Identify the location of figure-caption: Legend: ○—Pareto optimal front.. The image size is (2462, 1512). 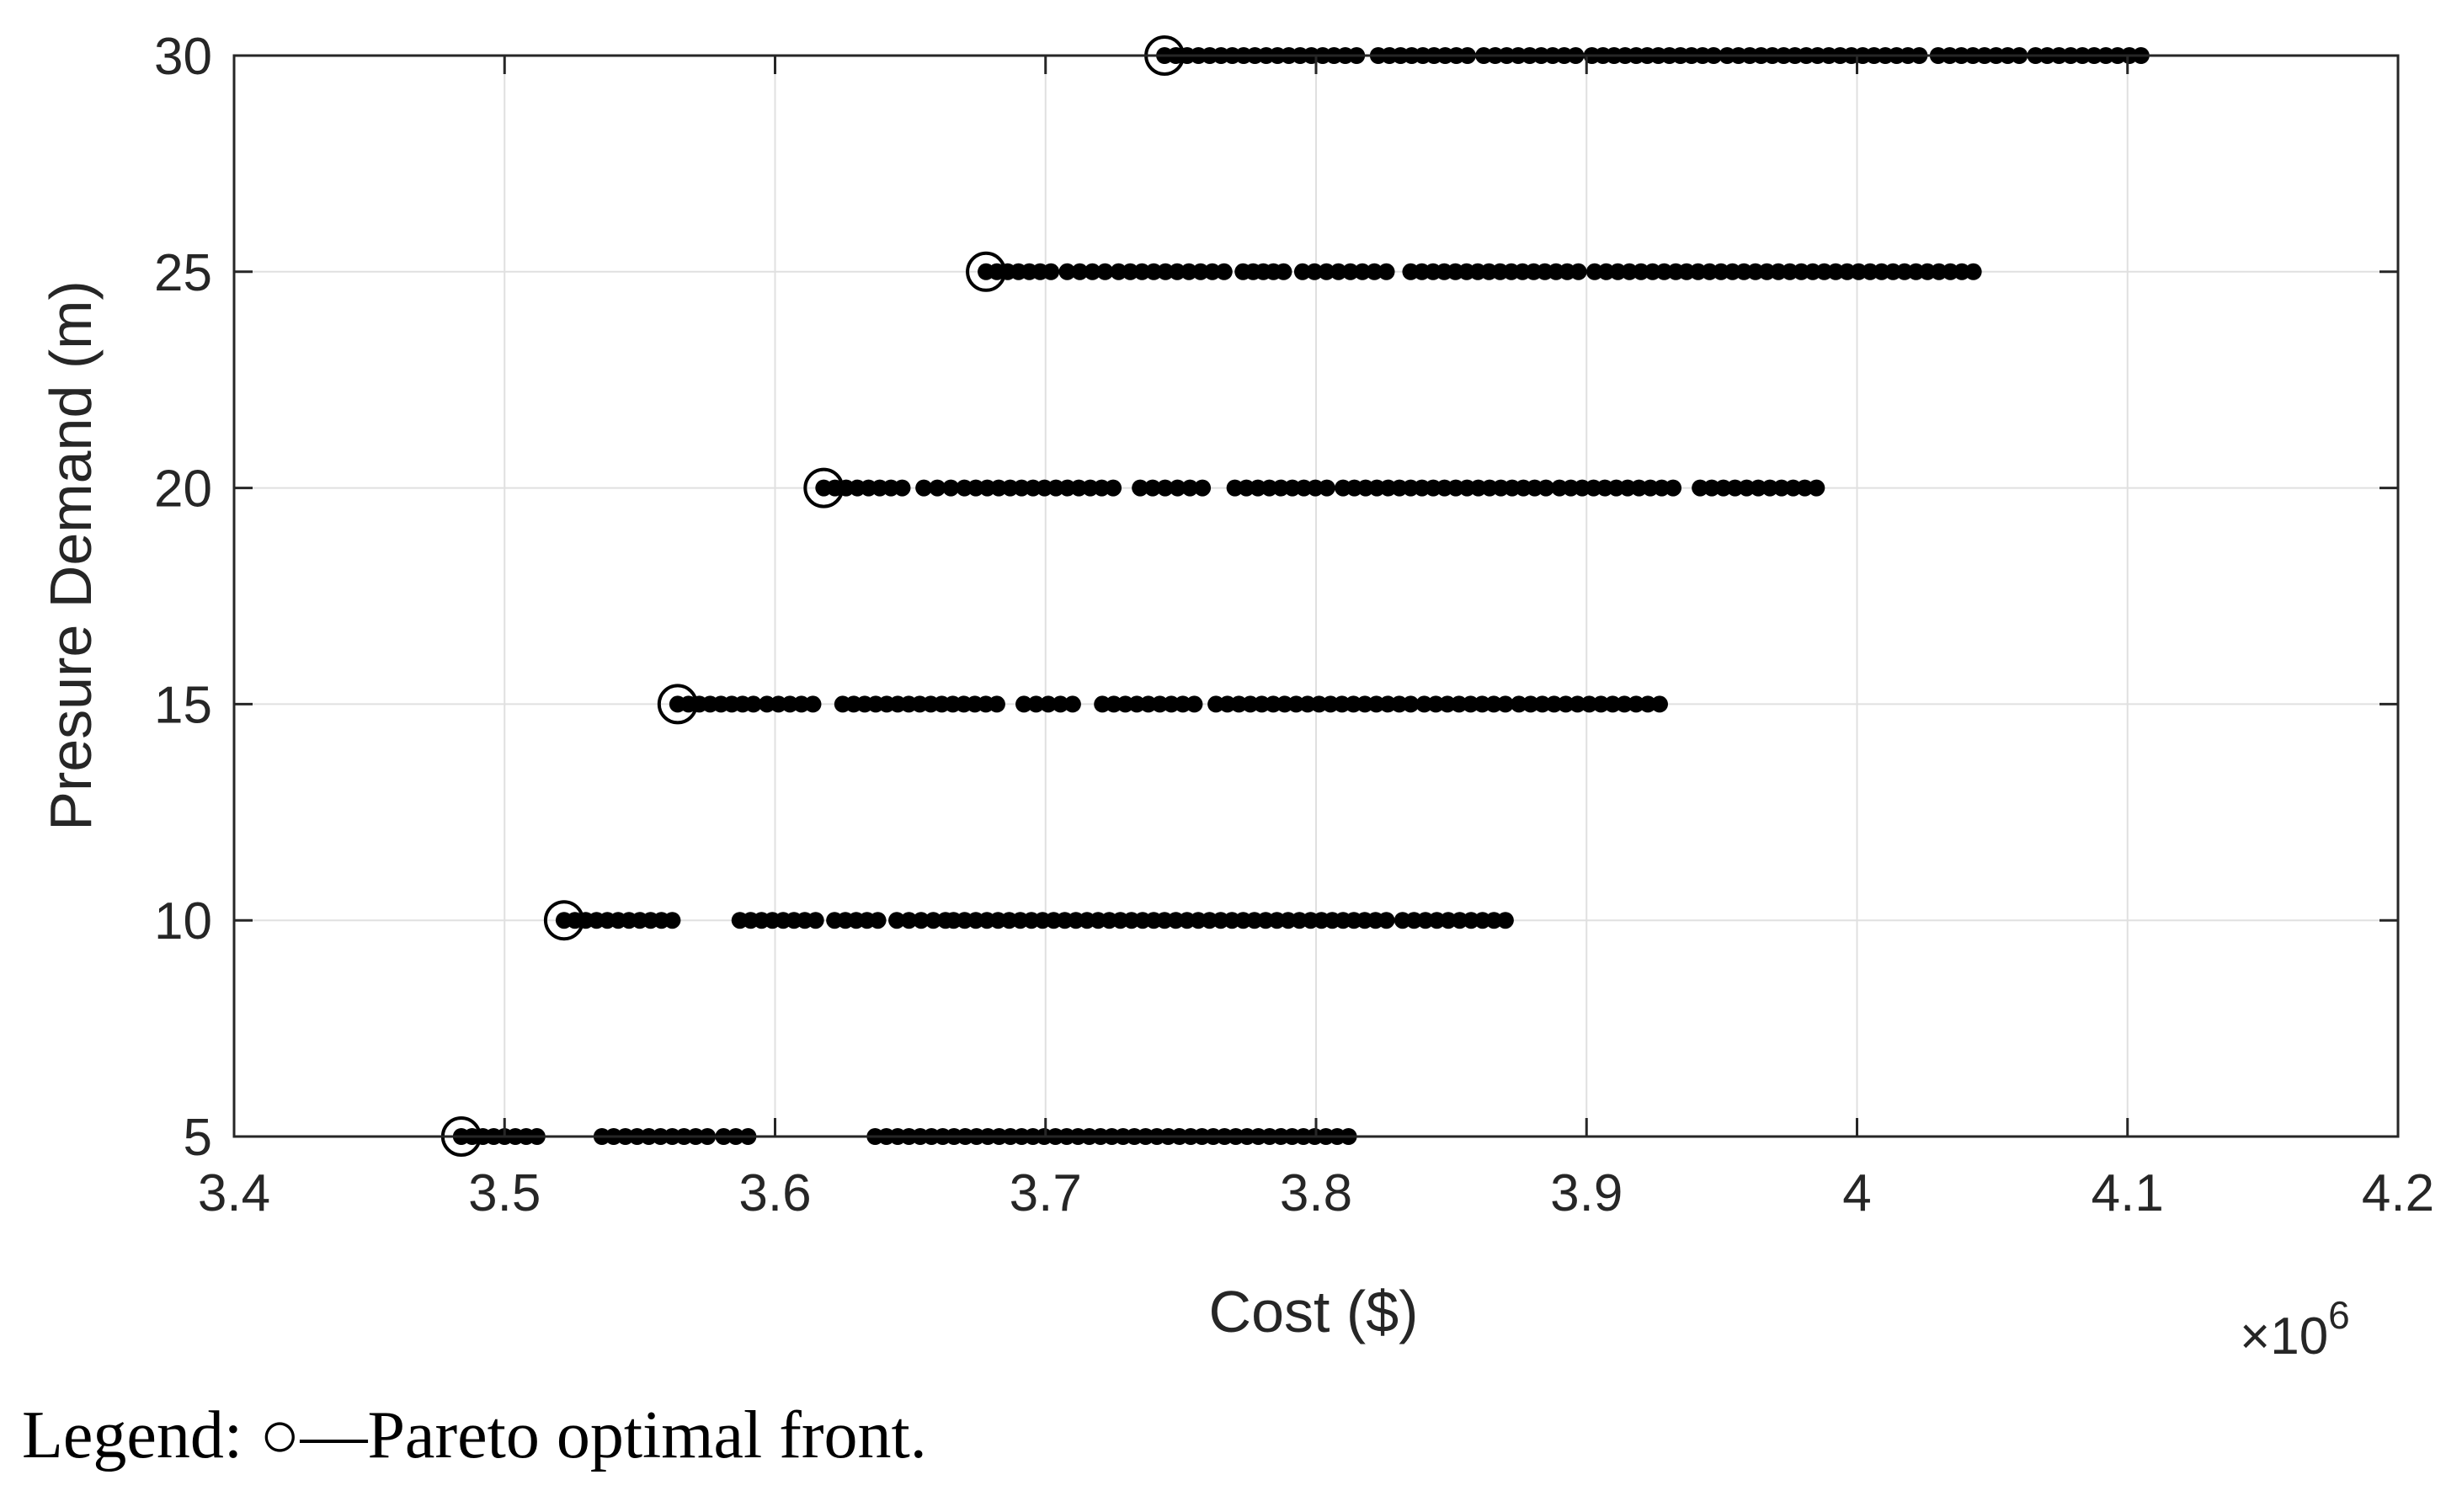
(474, 1436).